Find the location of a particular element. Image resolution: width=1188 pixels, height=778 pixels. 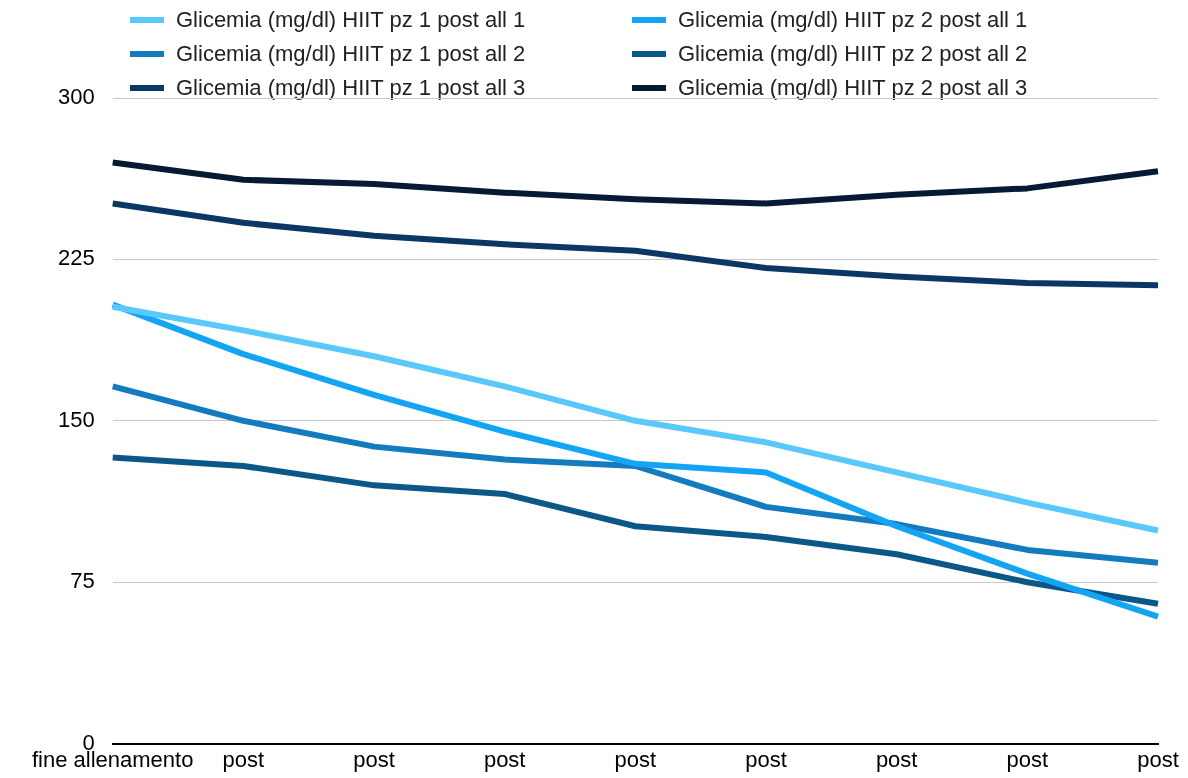

y-tick-label: 225 is located at coordinates (76, 258).